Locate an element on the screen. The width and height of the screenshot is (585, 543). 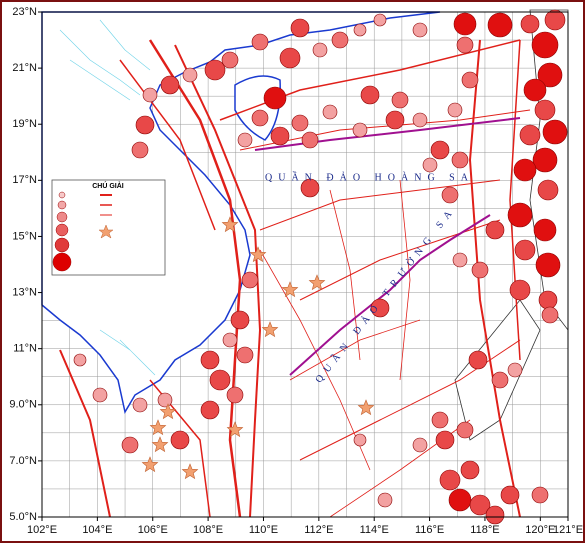
x-tick-label: 118°E is located at coordinates (484, 530).